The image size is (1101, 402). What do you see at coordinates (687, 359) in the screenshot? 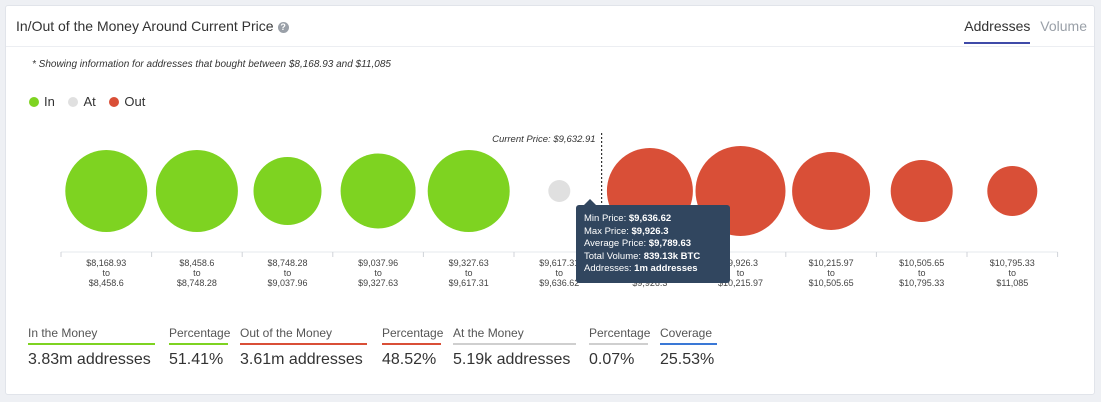
I see `stat-value: 25.53%` at bounding box center [687, 359].